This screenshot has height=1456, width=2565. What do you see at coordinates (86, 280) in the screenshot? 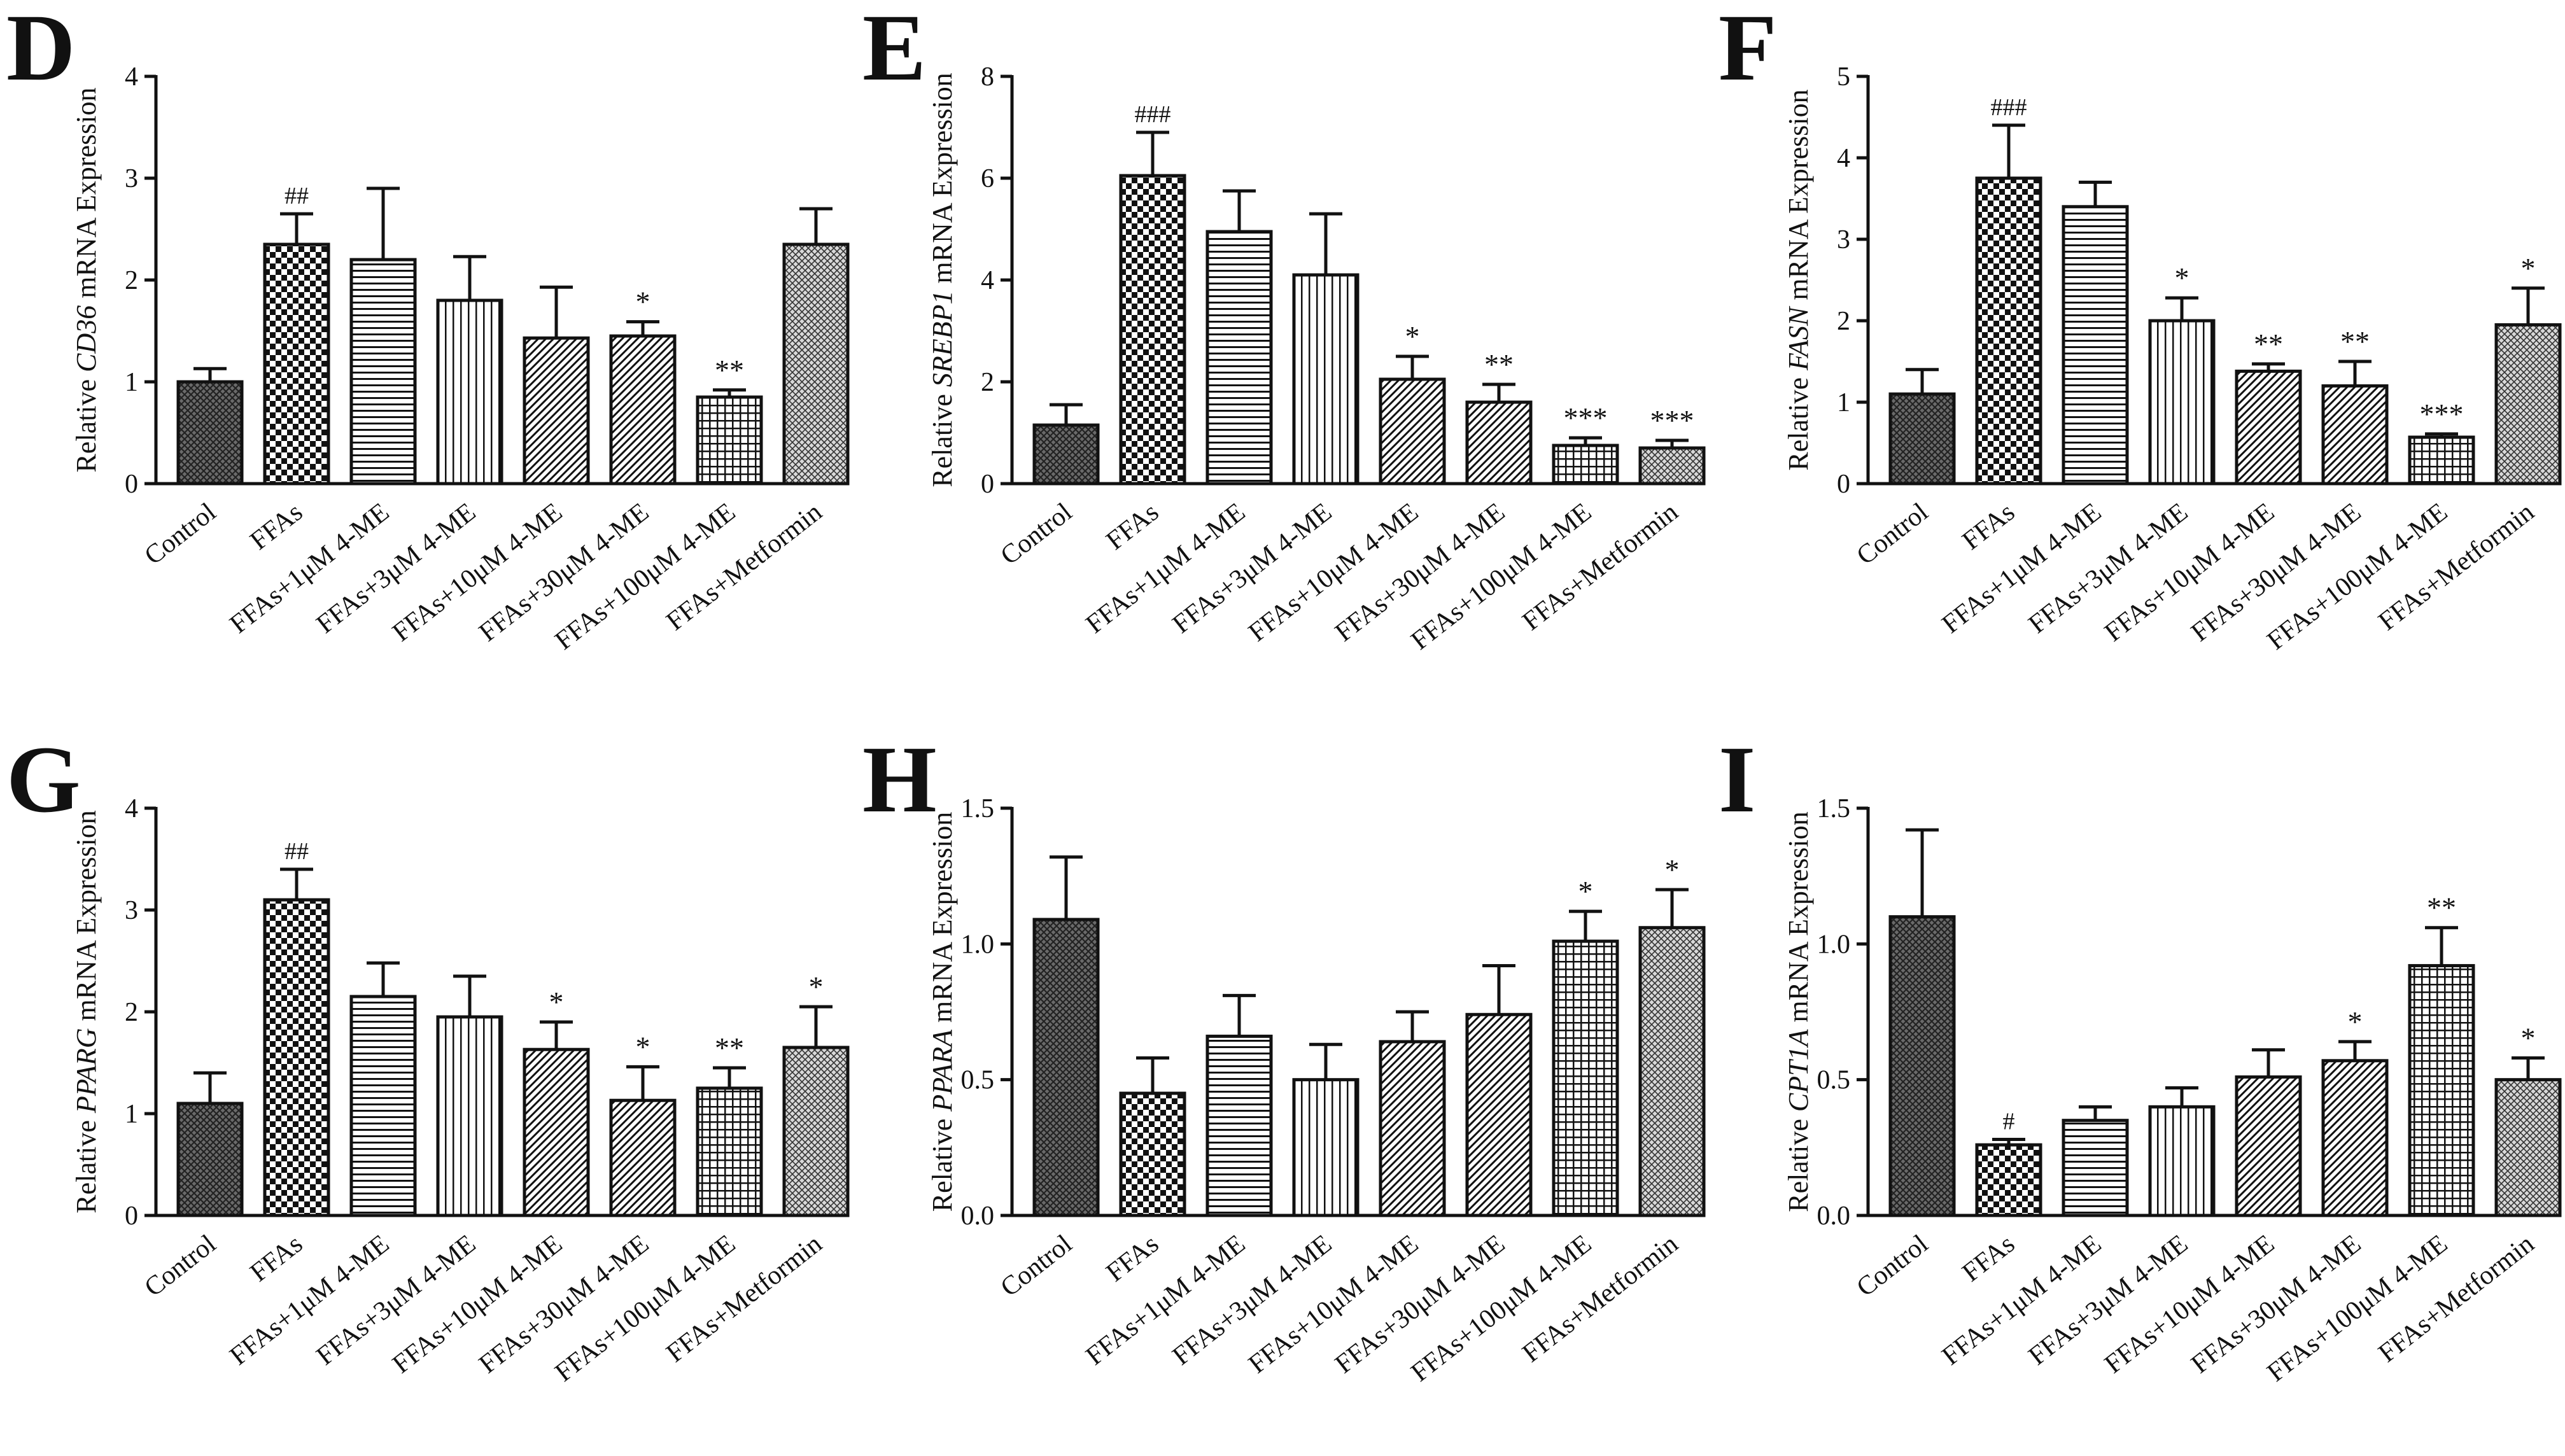
I see `y-axis-label: Relative CD36 mRNA Expression` at bounding box center [86, 280].